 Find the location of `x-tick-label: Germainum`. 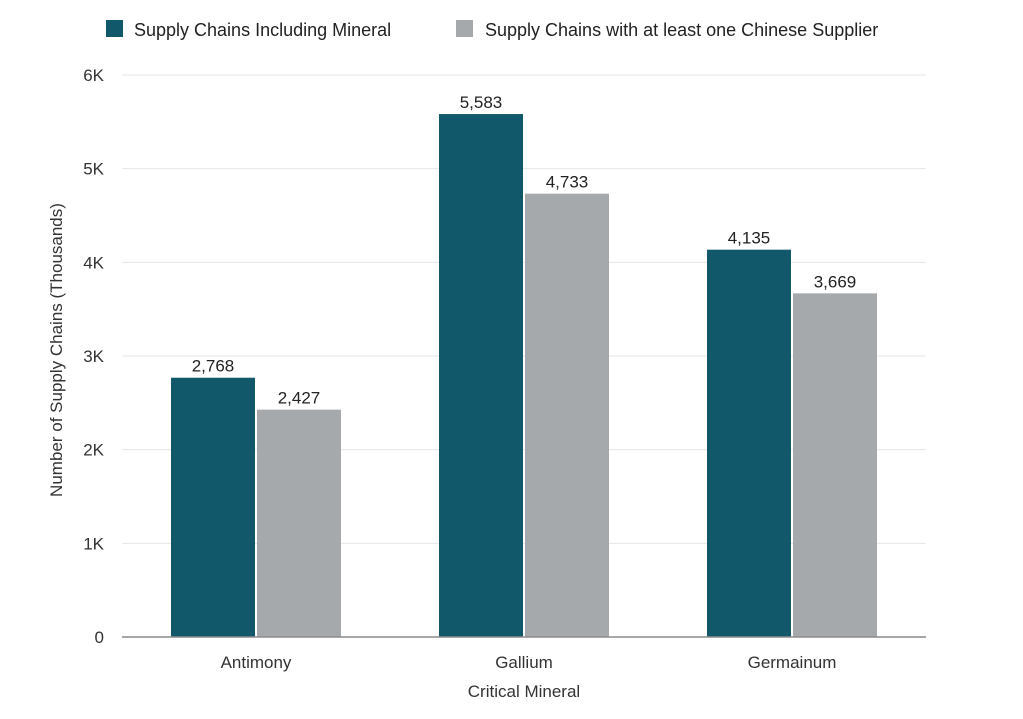

x-tick-label: Germainum is located at coordinates (792, 662).